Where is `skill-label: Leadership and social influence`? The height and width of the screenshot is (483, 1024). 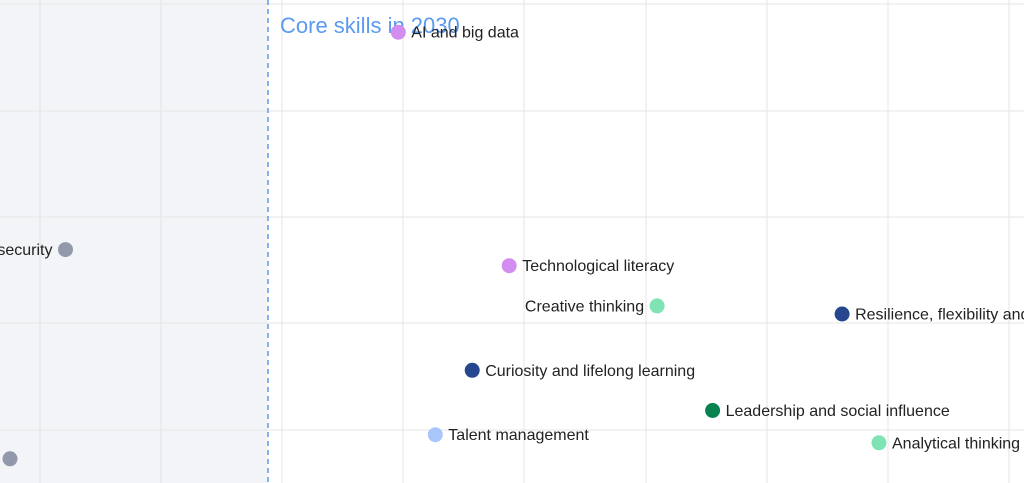 skill-label: Leadership and social influence is located at coordinates (838, 411).